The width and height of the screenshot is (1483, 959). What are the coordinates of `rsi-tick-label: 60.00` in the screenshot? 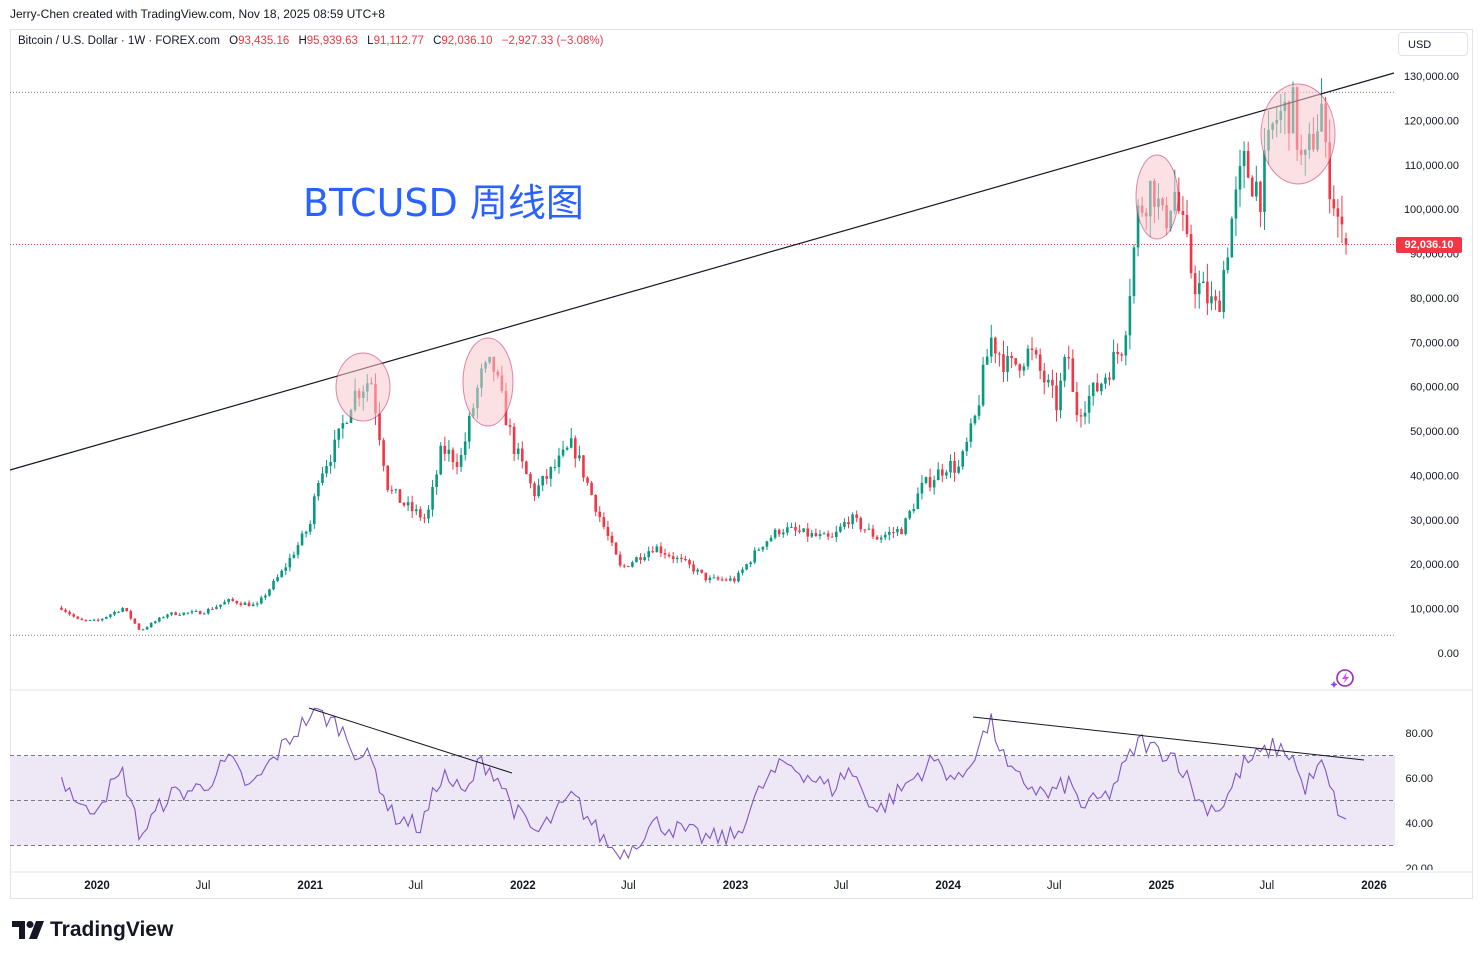 It's located at (1419, 779).